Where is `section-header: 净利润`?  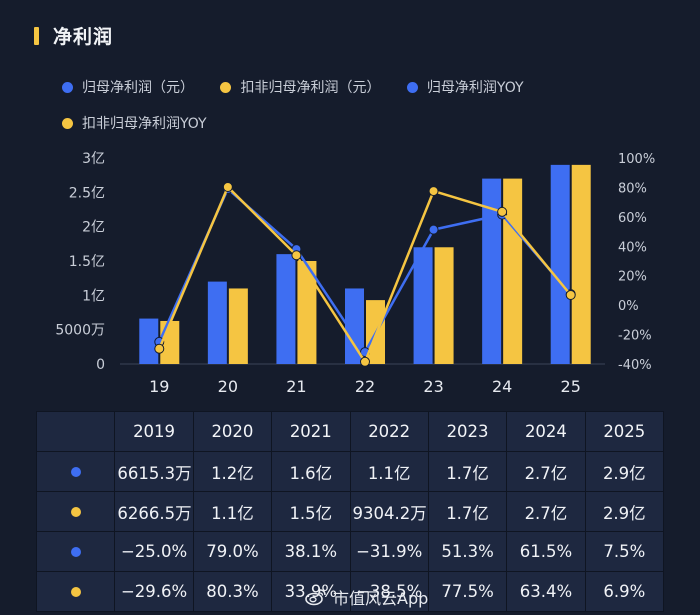 section-header: 净利润 is located at coordinates (73, 35).